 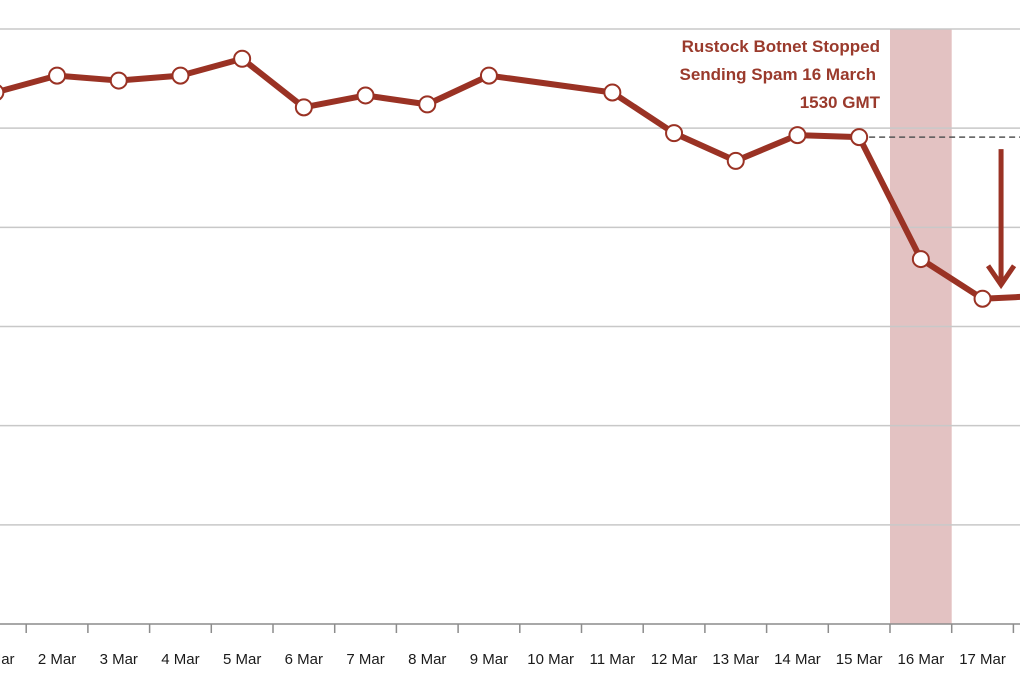 What do you see at coordinates (797, 659) in the screenshot?
I see `x-tick-label: 14 Mar` at bounding box center [797, 659].